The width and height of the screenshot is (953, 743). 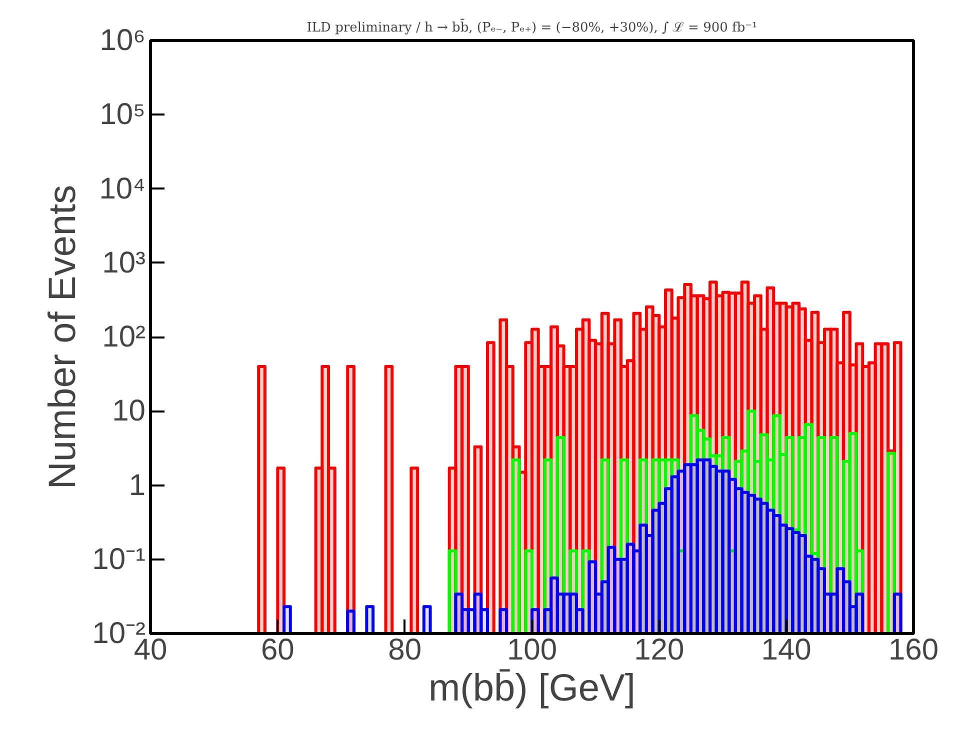 I want to click on chart-title: ILD preliminary / h → bb̄, (Pₑ₋, Pₑ₊) = (−80%, +30%), ∫ ℒ = 900 fb⁻¹, so click(x=532, y=27).